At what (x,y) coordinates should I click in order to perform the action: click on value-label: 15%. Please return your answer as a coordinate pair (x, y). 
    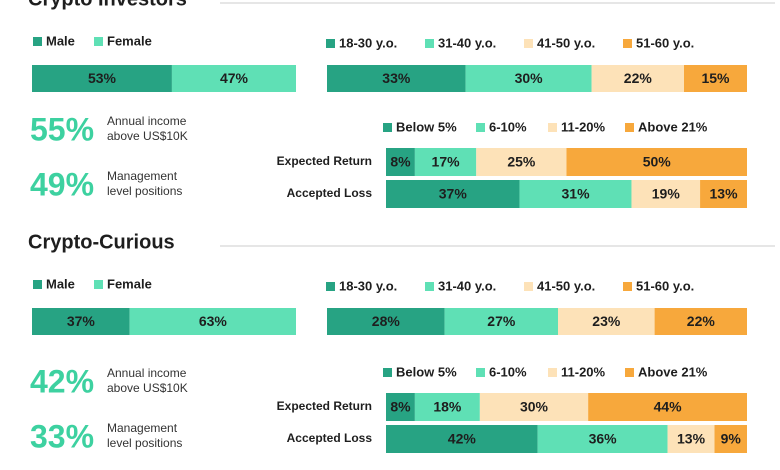
    Looking at the image, I should click on (715, 78).